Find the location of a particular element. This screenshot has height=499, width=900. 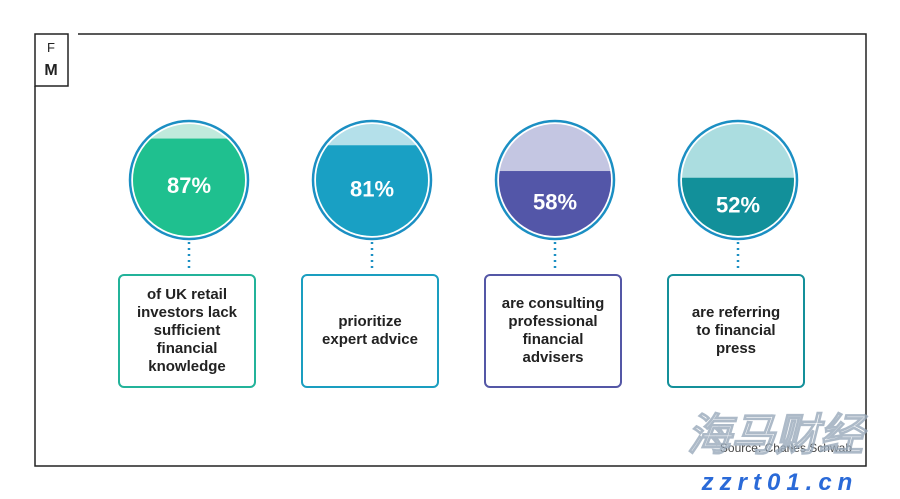

value-label: 58% is located at coordinates (555, 201).